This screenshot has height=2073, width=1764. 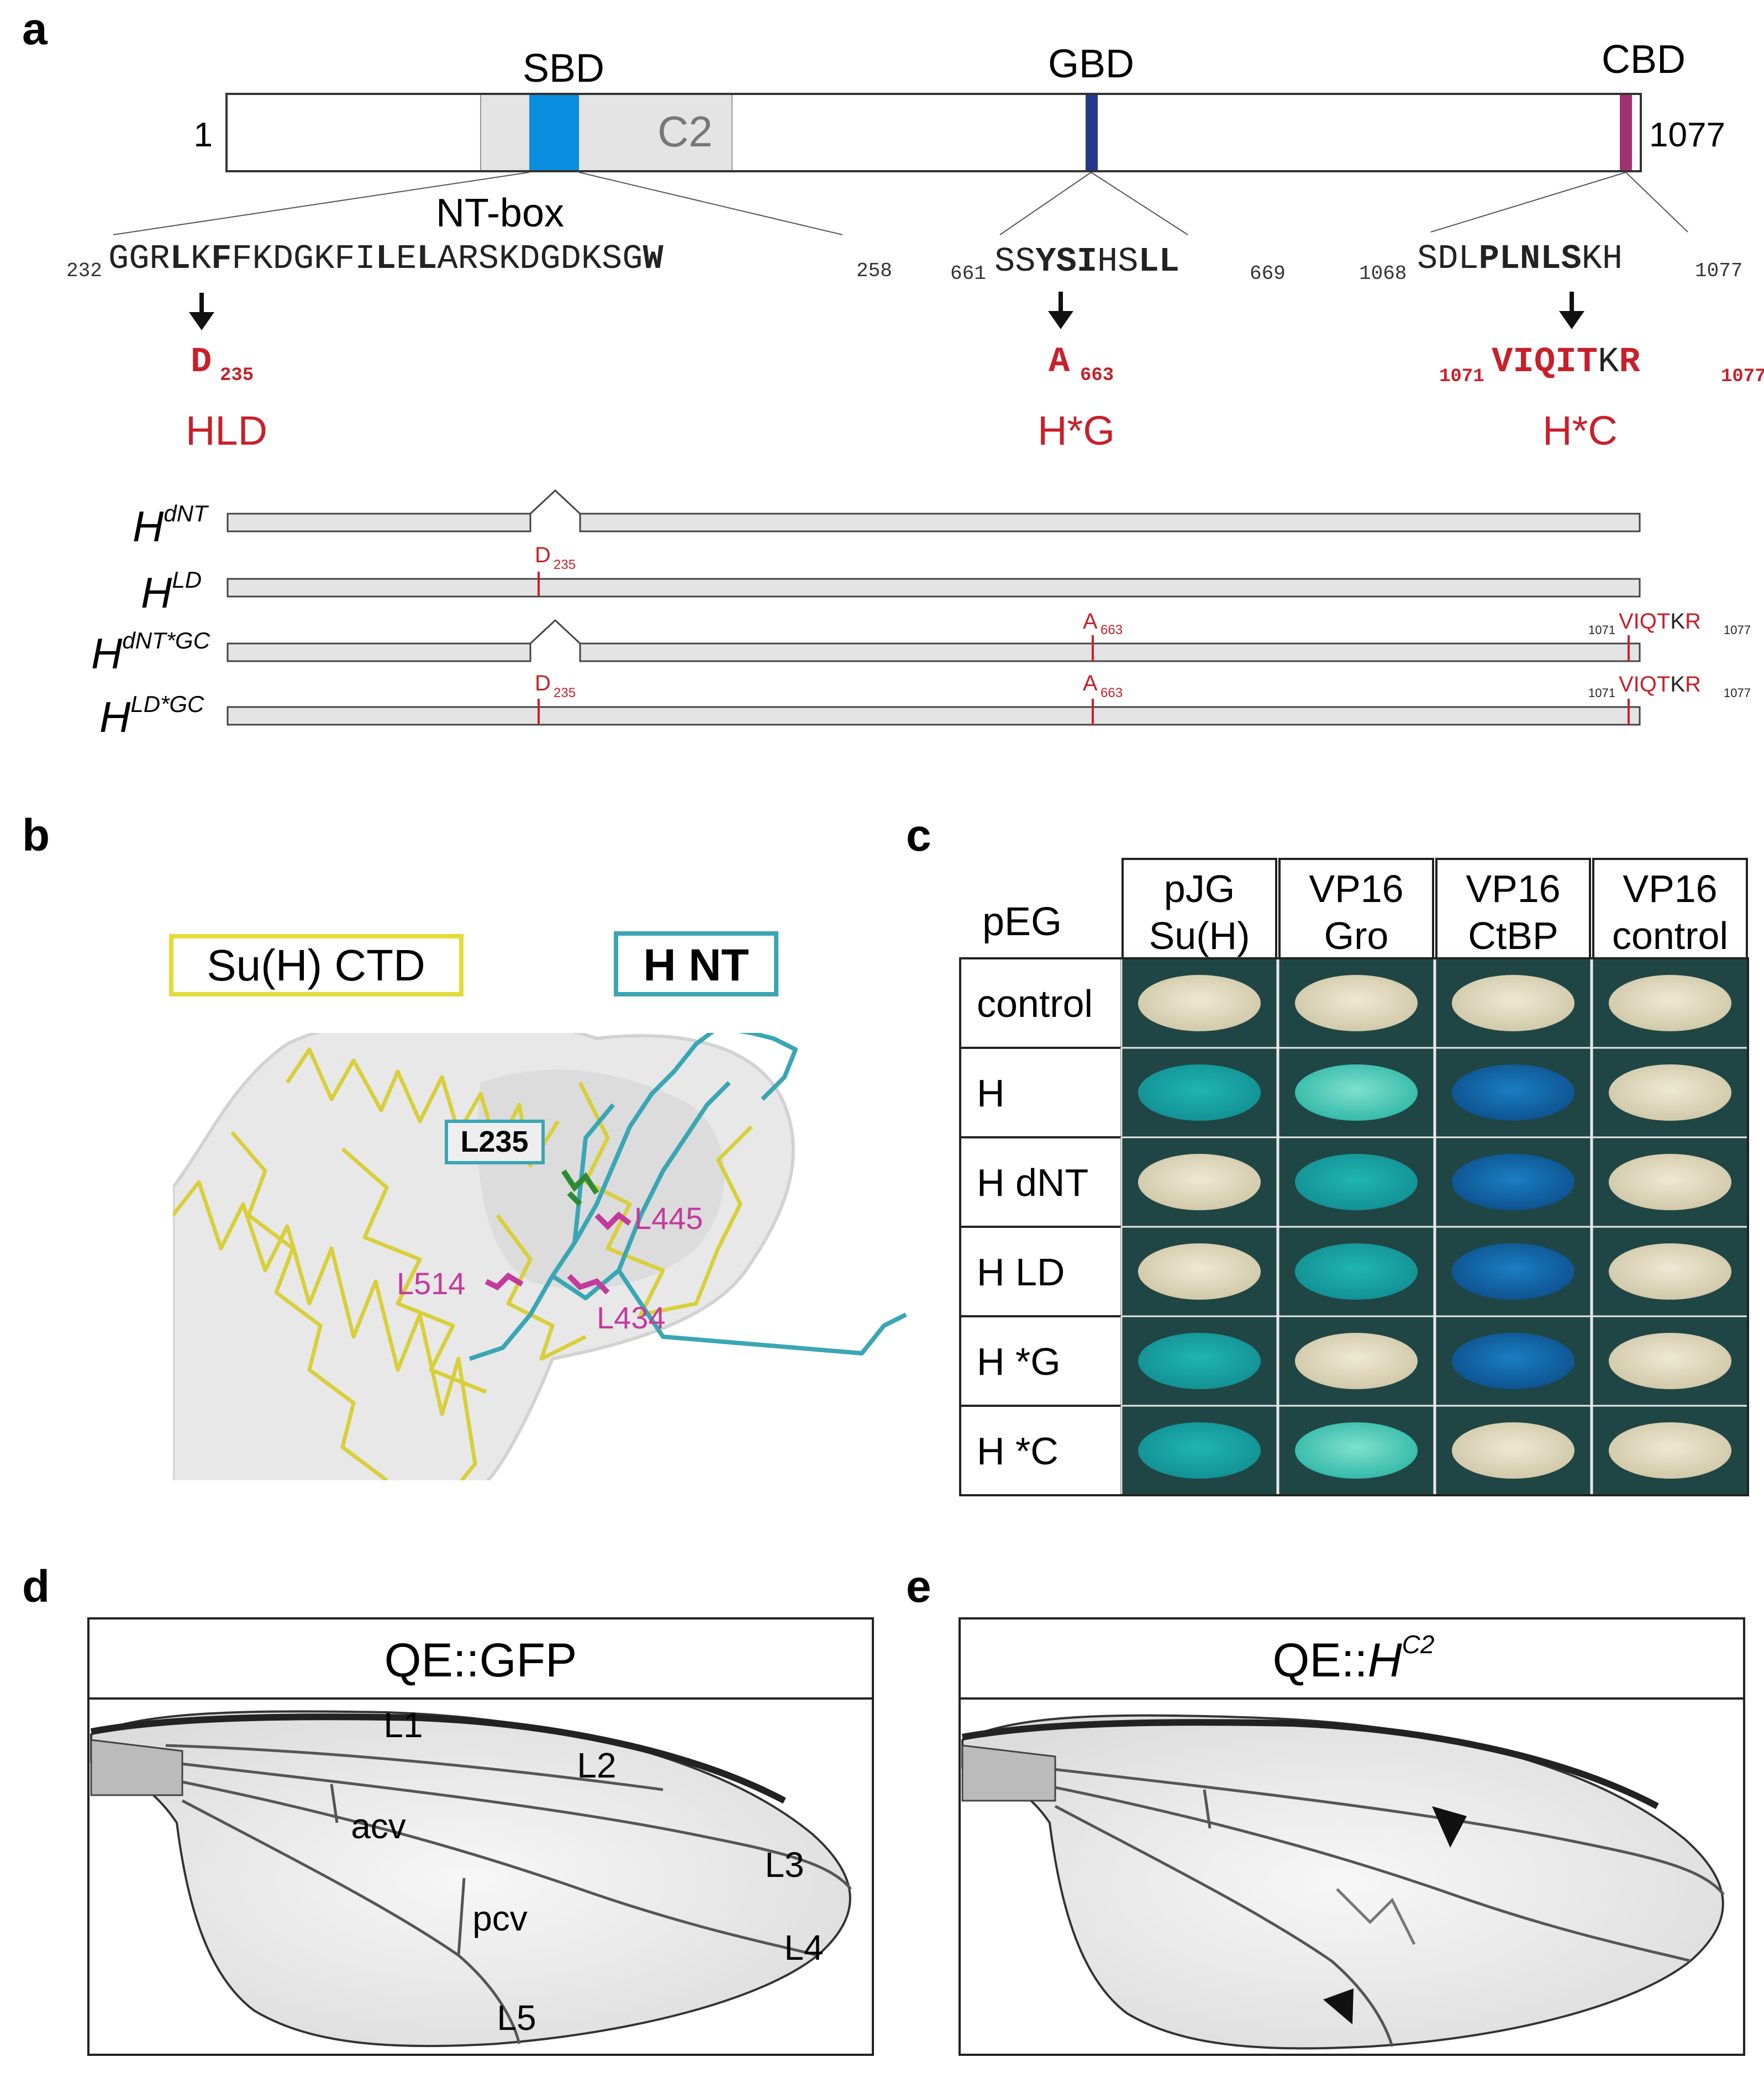 I want to click on vein-label-l3: L3, so click(x=784, y=1865).